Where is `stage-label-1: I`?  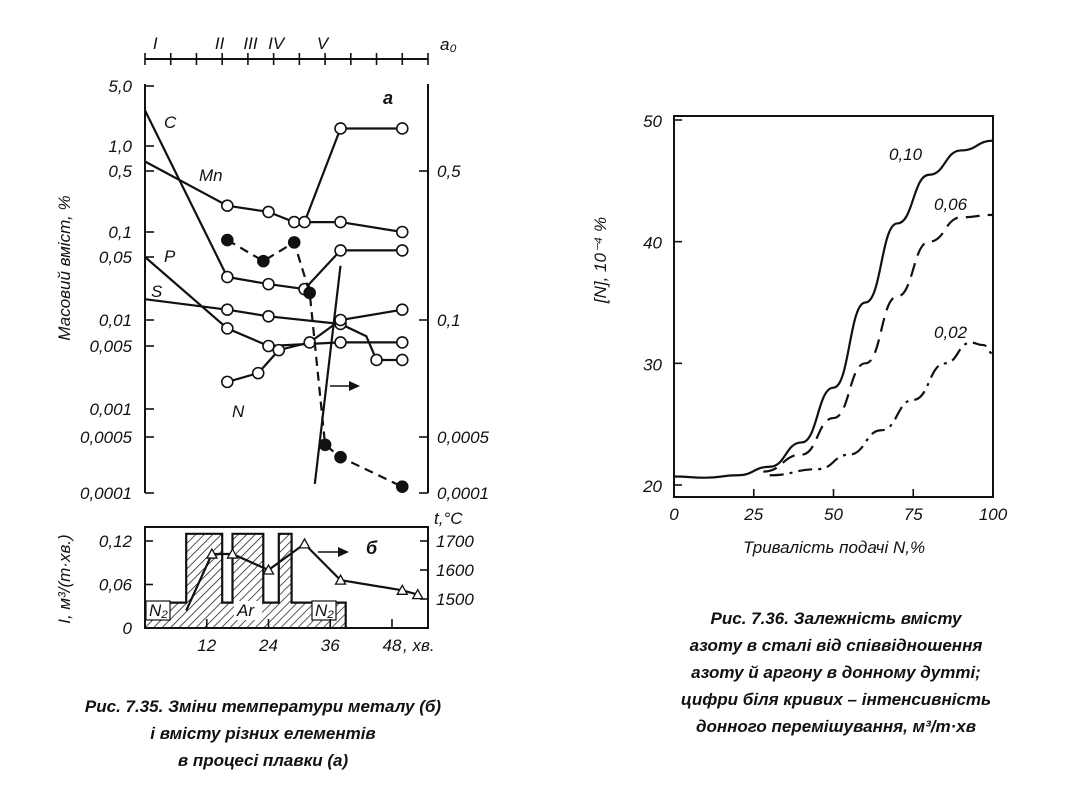
stage-label-1: I is located at coordinates (155, 43).